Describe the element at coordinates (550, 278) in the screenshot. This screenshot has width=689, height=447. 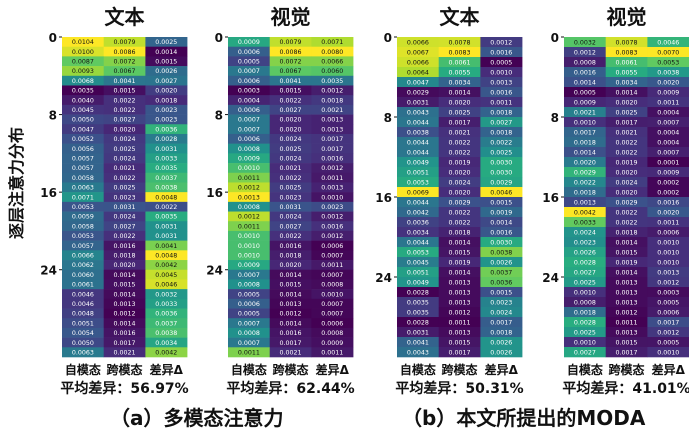
I see `y-tick-label: 24` at that location.